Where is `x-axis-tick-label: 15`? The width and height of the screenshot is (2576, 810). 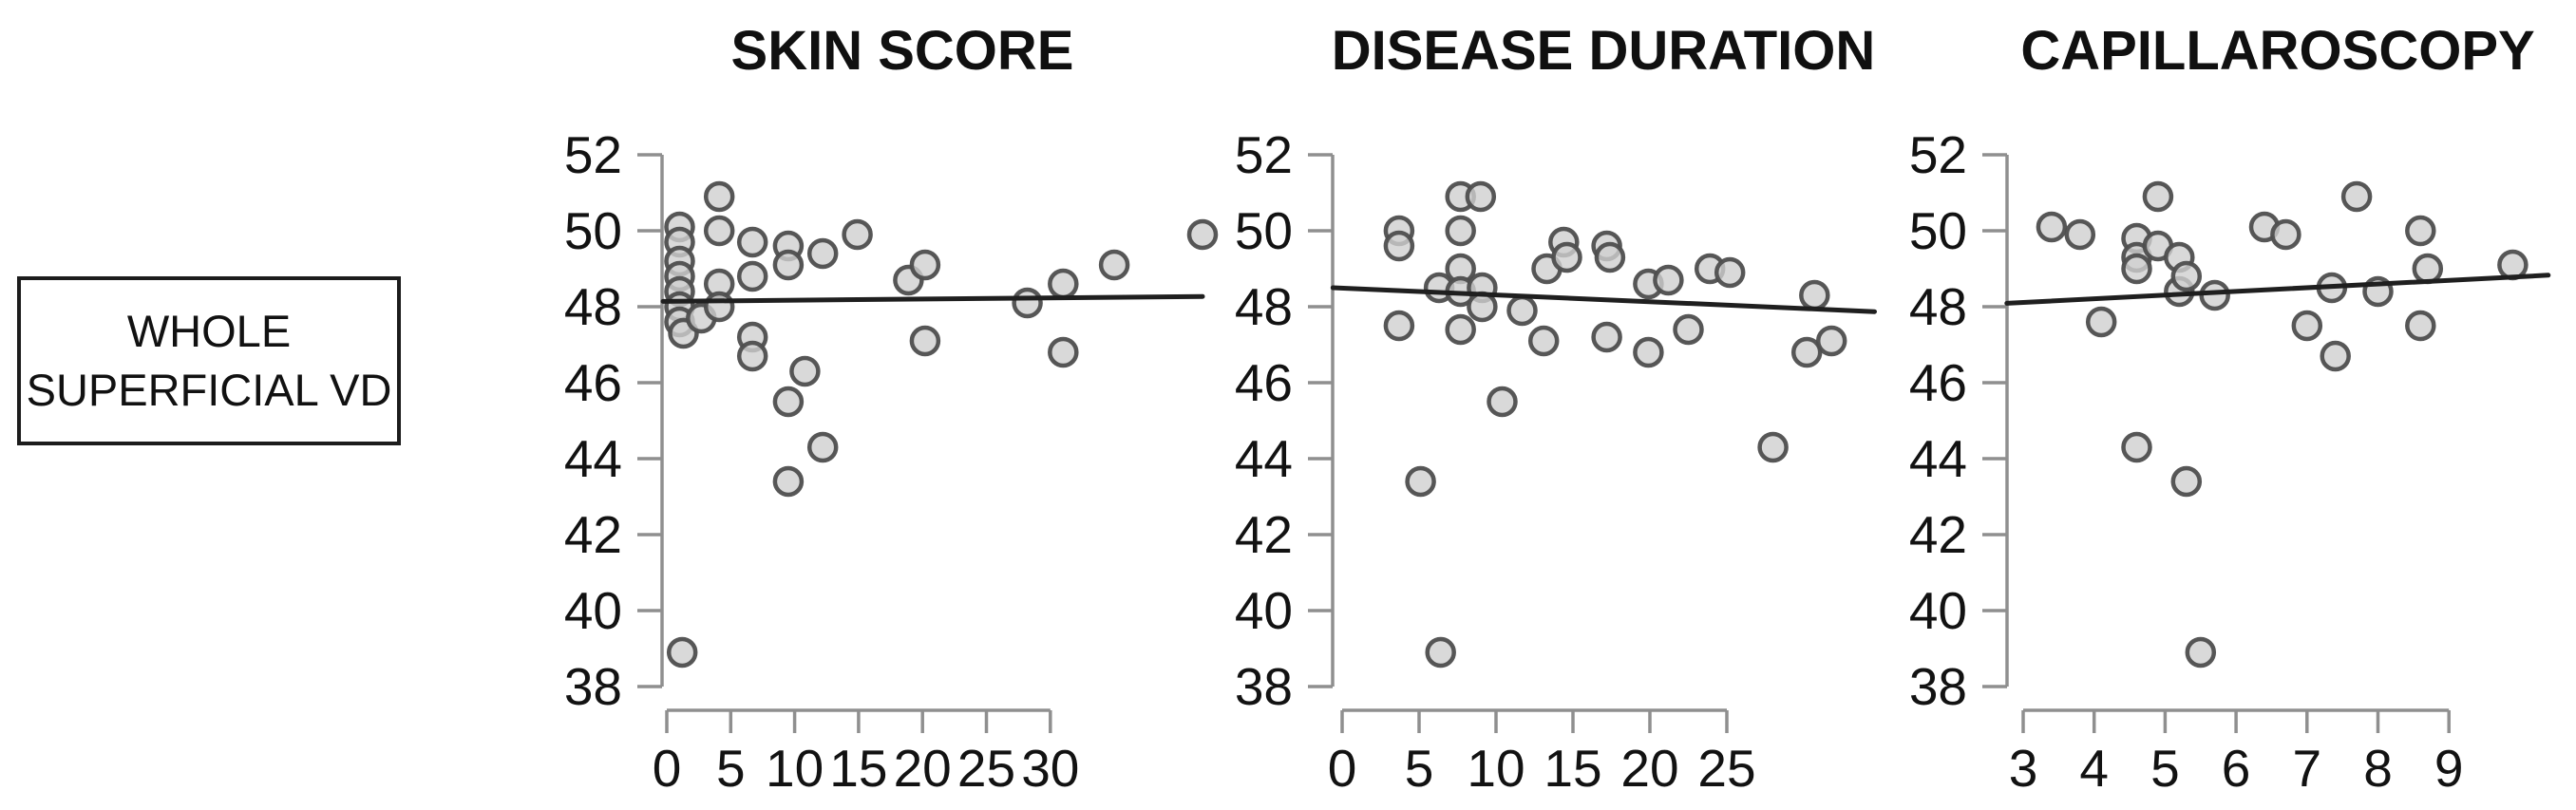
x-axis-tick-label: 15 is located at coordinates (1572, 768).